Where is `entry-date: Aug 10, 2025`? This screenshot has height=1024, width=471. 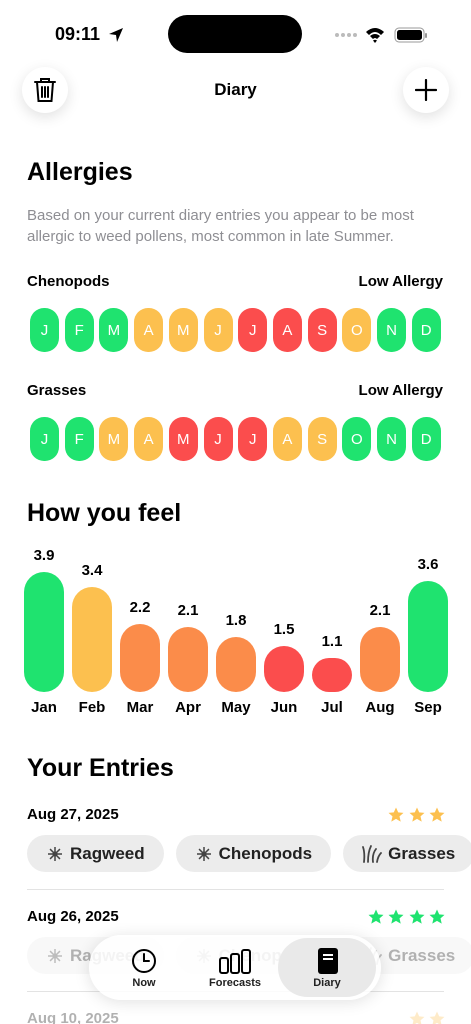
entry-date: Aug 10, 2025 is located at coordinates (73, 1017).